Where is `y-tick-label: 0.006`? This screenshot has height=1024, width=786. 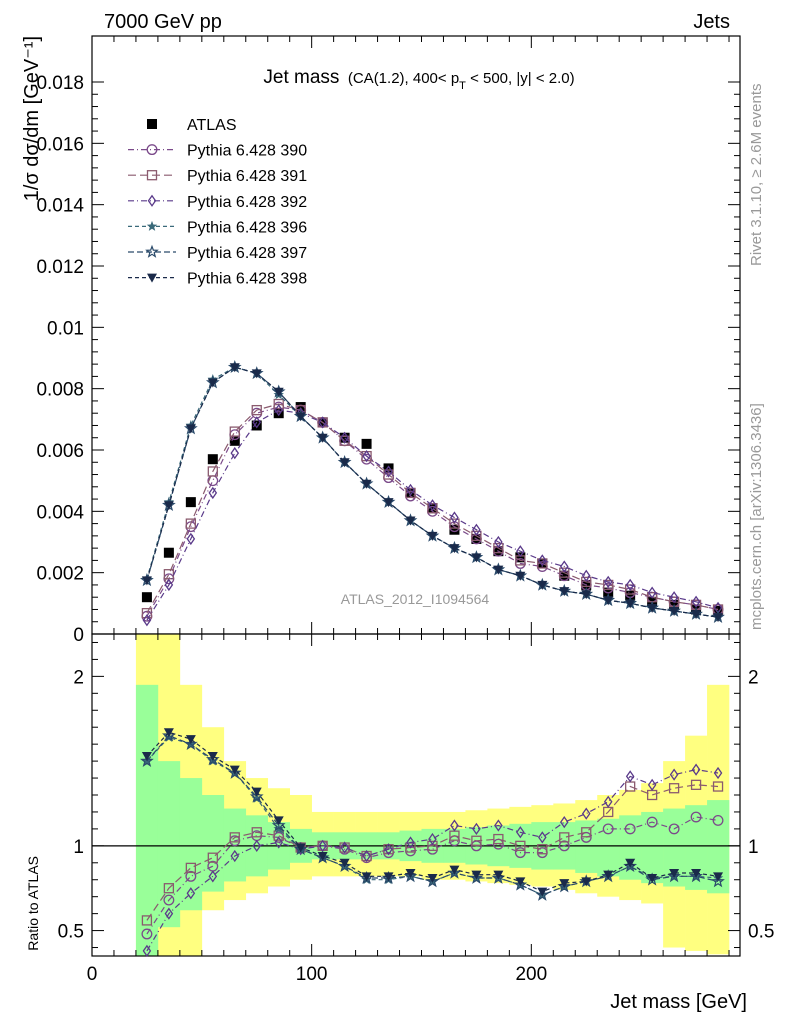 y-tick-label: 0.006 is located at coordinates (60, 451).